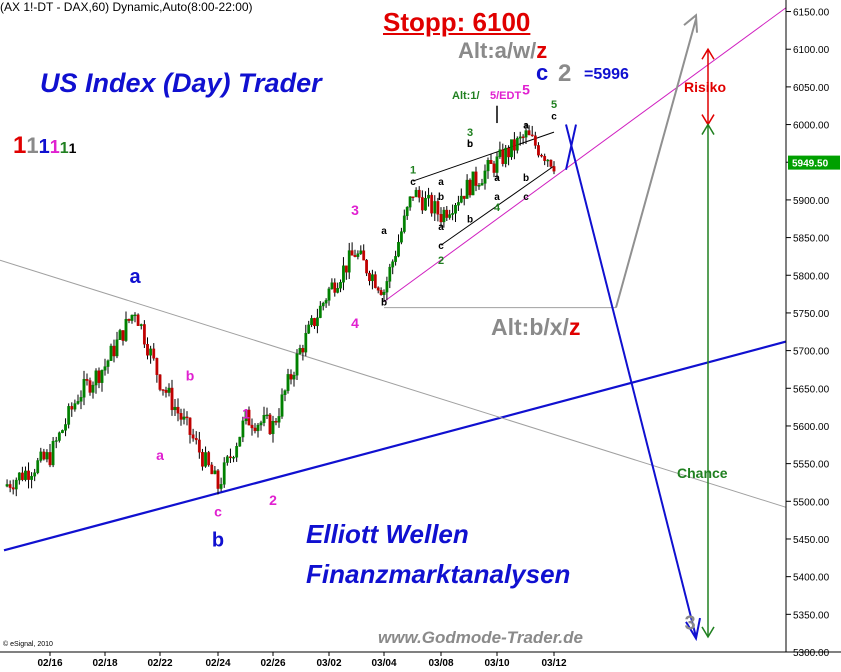  I want to click on wedge-lower-line, so click(497, 205).